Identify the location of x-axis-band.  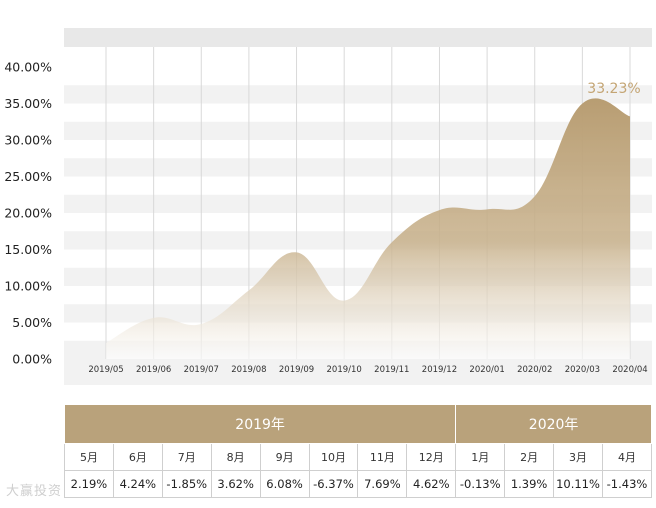
(358, 372).